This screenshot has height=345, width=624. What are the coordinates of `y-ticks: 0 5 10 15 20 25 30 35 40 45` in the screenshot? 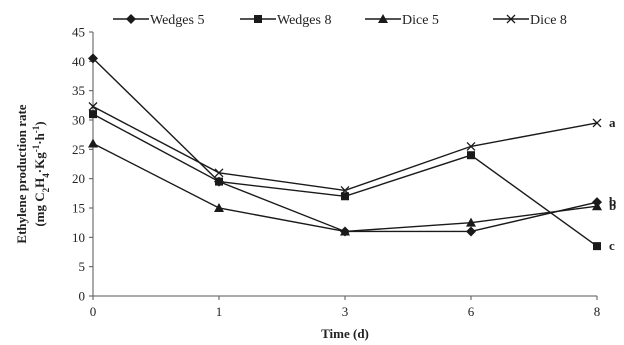 It's located at (82, 164).